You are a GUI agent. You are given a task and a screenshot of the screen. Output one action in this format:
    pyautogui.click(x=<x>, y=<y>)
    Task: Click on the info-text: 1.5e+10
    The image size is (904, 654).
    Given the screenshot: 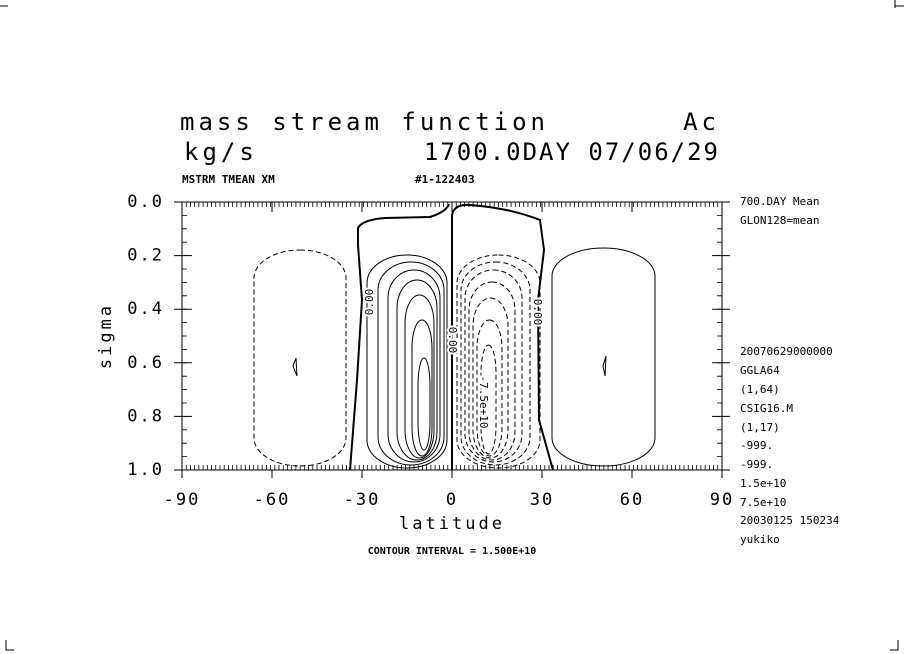 What is the action you would take?
    pyautogui.click(x=763, y=483)
    